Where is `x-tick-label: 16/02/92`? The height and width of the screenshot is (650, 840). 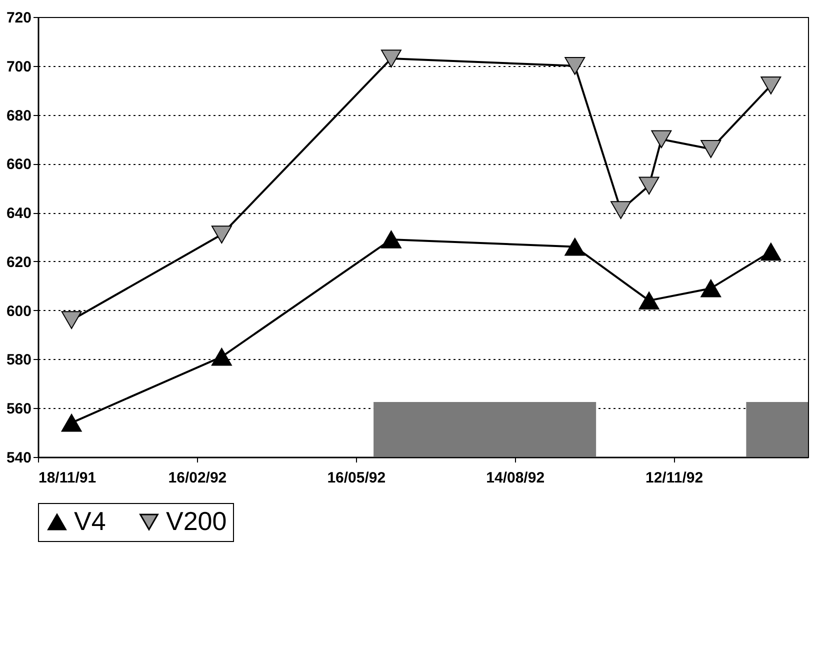
x-tick-label: 16/02/92 is located at coordinates (197, 478).